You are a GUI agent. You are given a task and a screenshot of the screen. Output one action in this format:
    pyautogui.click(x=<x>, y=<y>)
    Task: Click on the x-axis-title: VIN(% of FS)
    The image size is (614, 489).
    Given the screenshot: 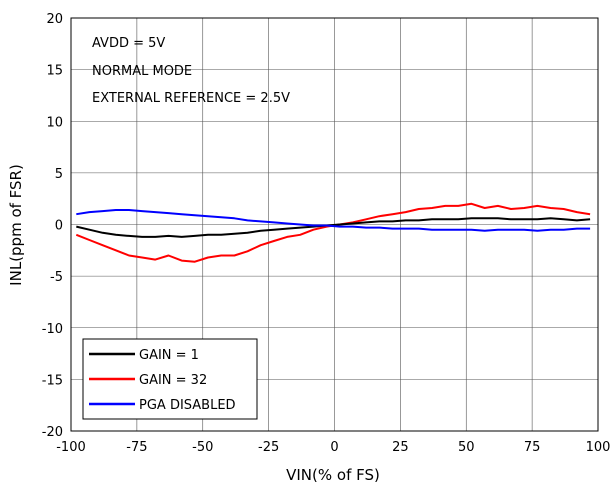 What is the action you would take?
    pyautogui.click(x=333, y=475)
    